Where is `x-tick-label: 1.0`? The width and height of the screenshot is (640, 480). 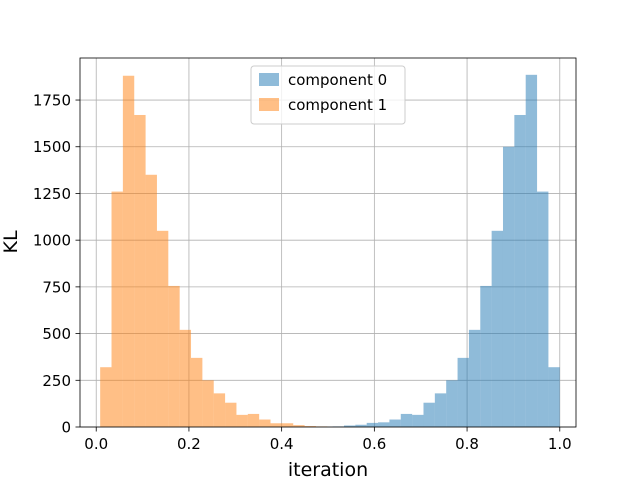
x-tick-label: 1.0 is located at coordinates (560, 444).